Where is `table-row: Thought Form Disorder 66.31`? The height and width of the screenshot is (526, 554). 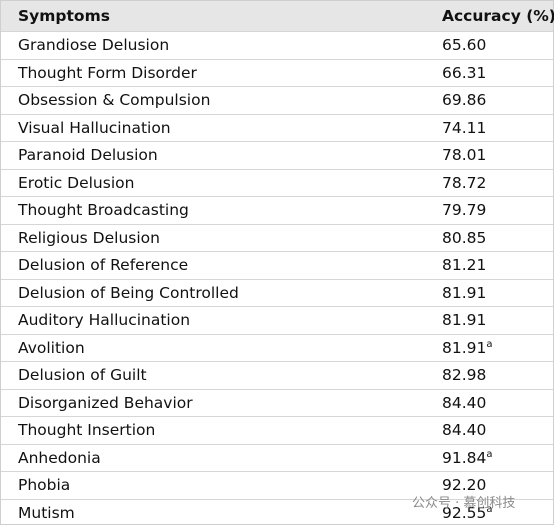 table-row: Thought Form Disorder 66.31 is located at coordinates (277, 73).